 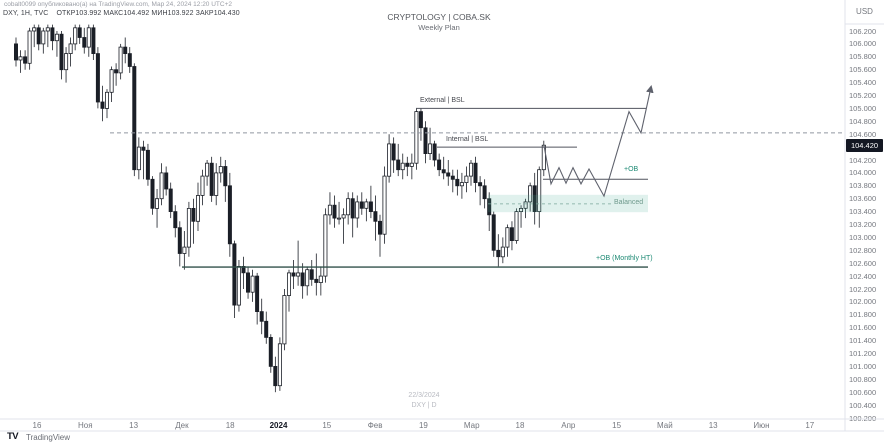 I want to click on time-tick: 19, so click(x=423, y=425).